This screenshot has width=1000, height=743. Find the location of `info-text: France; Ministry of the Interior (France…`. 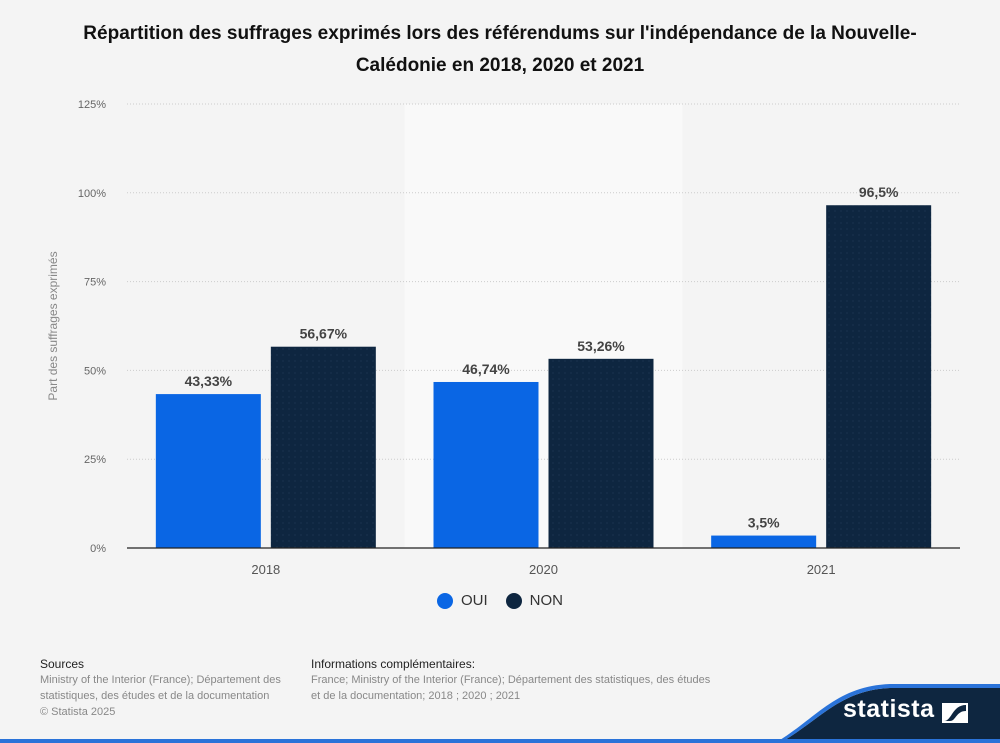

info-text: France; Ministry of the Interior (France… is located at coordinates (511, 688).